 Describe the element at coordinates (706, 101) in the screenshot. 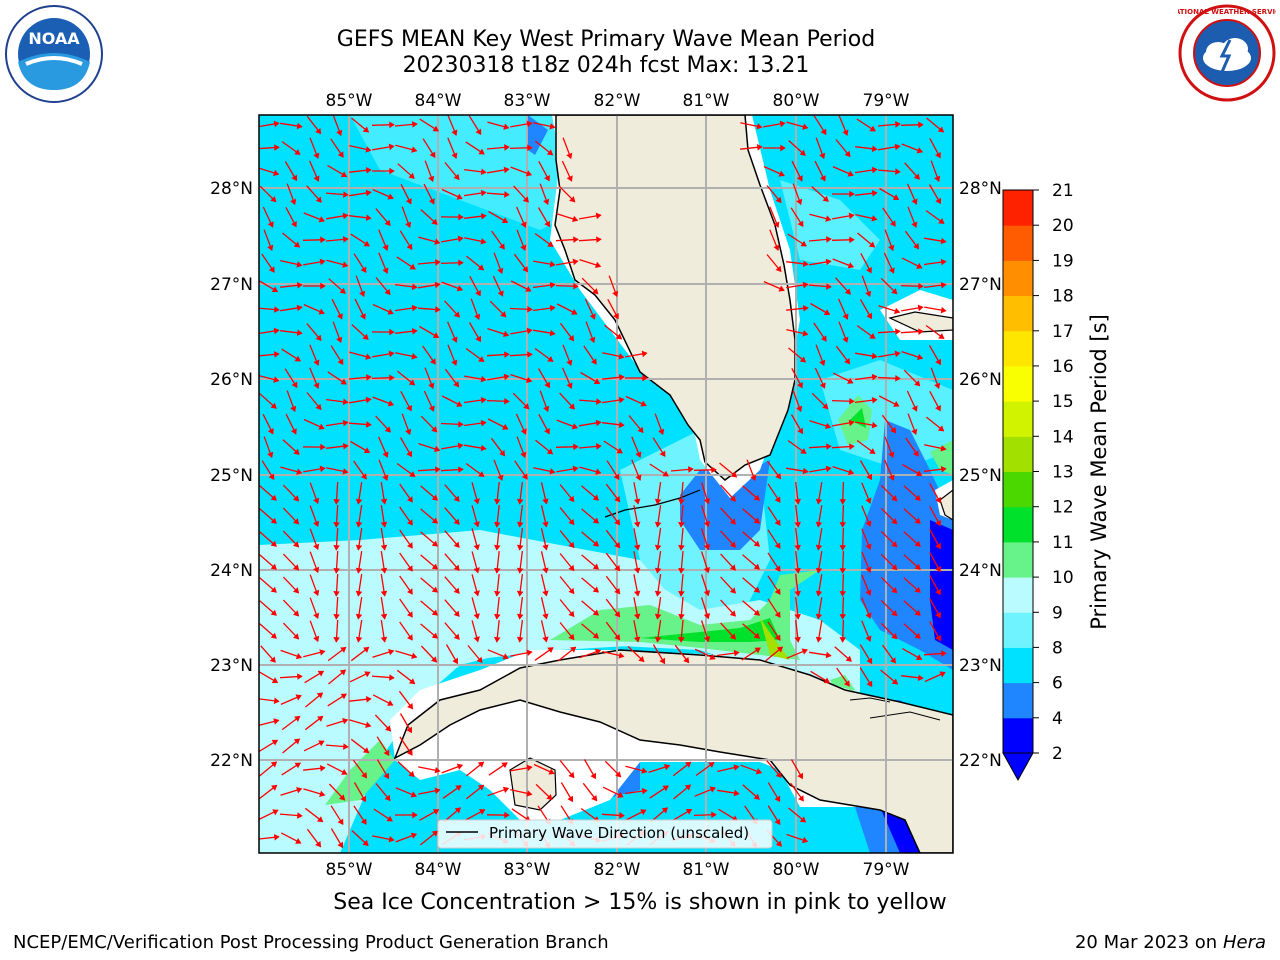

I see `lon-label-top: 81°W` at that location.